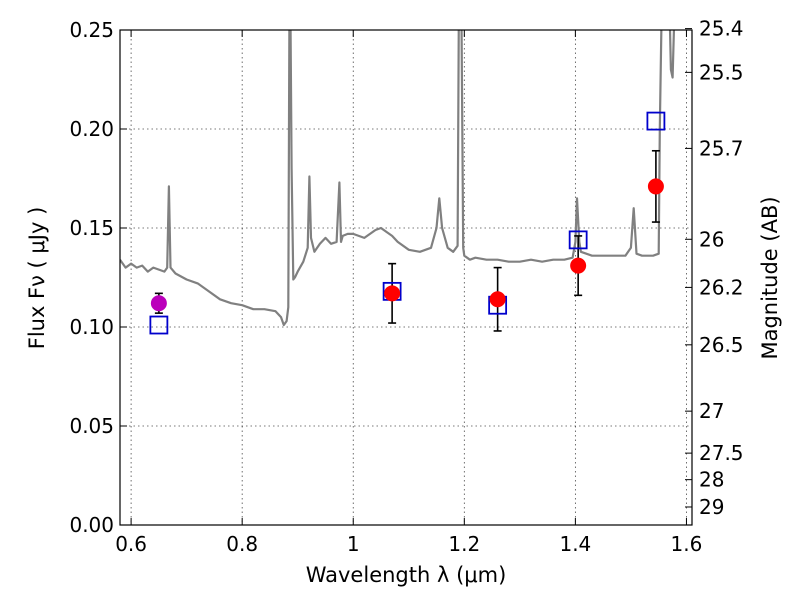 The width and height of the screenshot is (800, 600). What do you see at coordinates (711, 480) in the screenshot?
I see `mag-tick-label: 28` at bounding box center [711, 480].